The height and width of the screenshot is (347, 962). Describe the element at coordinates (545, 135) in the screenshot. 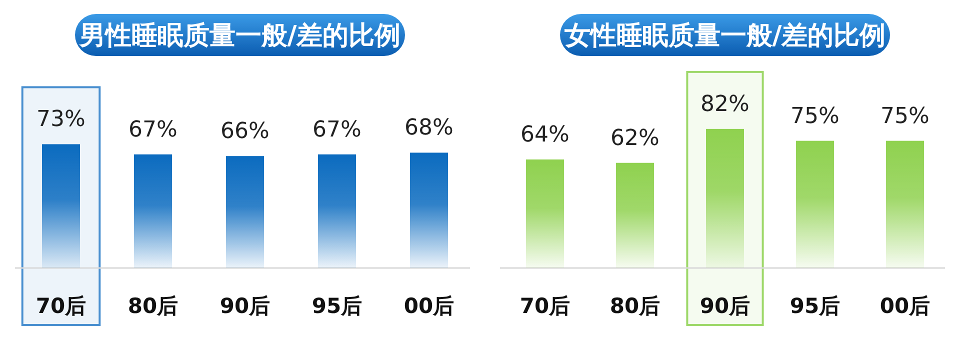

I see `data-label: 64%` at that location.